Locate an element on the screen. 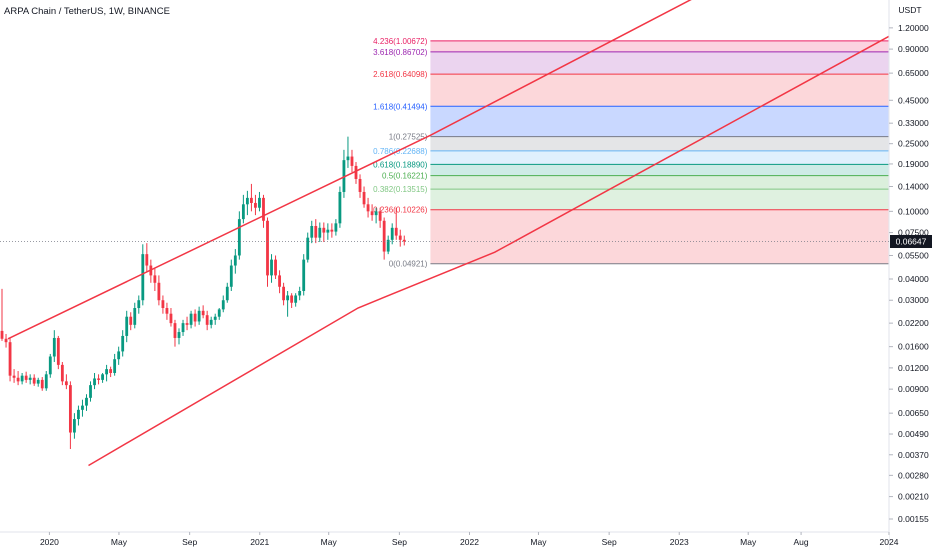 Image resolution: width=932 pixels, height=550 pixels. price-tick-label: 0.90000 is located at coordinates (913, 49).